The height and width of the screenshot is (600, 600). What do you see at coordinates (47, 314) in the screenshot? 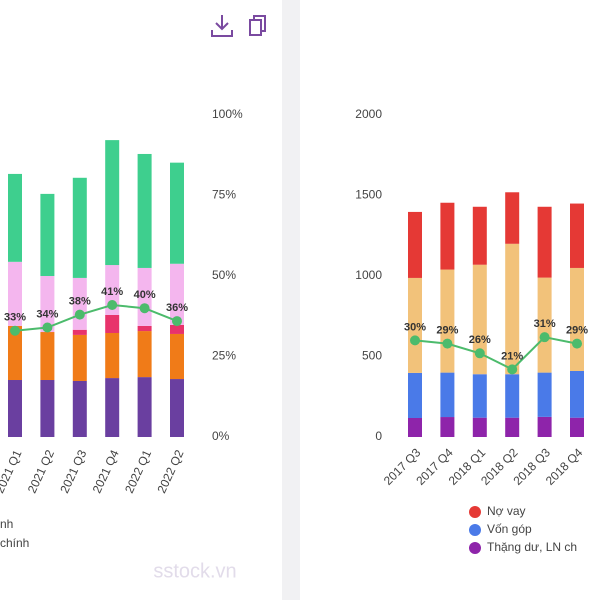
I see `data-label: 34%` at bounding box center [47, 314].